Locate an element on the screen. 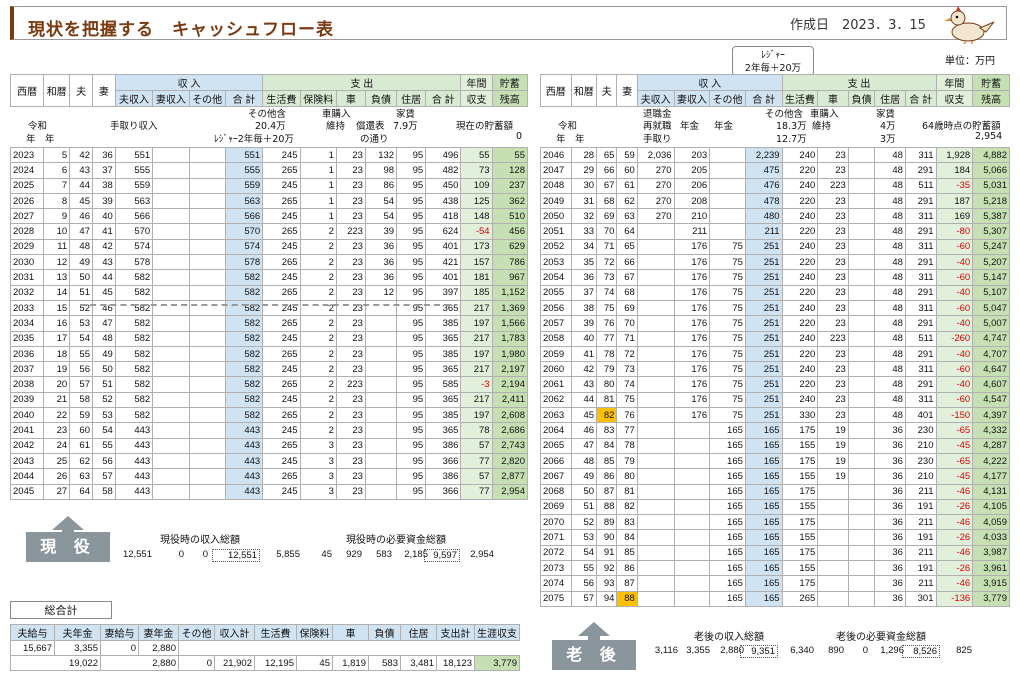 The image size is (1020, 682). annot-yachin2: 7.9万 is located at coordinates (405, 126).